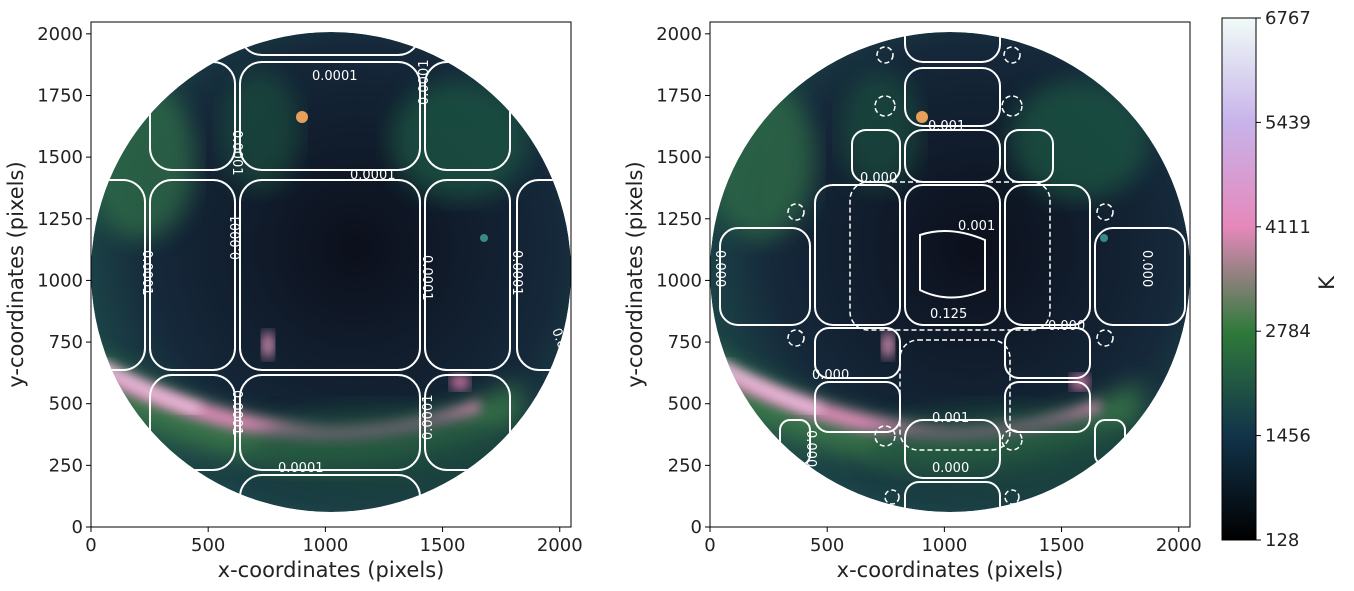 The image size is (1354, 591). Describe the element at coordinates (1288, 331) in the screenshot. I see `colorbar-tick-label: 2784` at that location.